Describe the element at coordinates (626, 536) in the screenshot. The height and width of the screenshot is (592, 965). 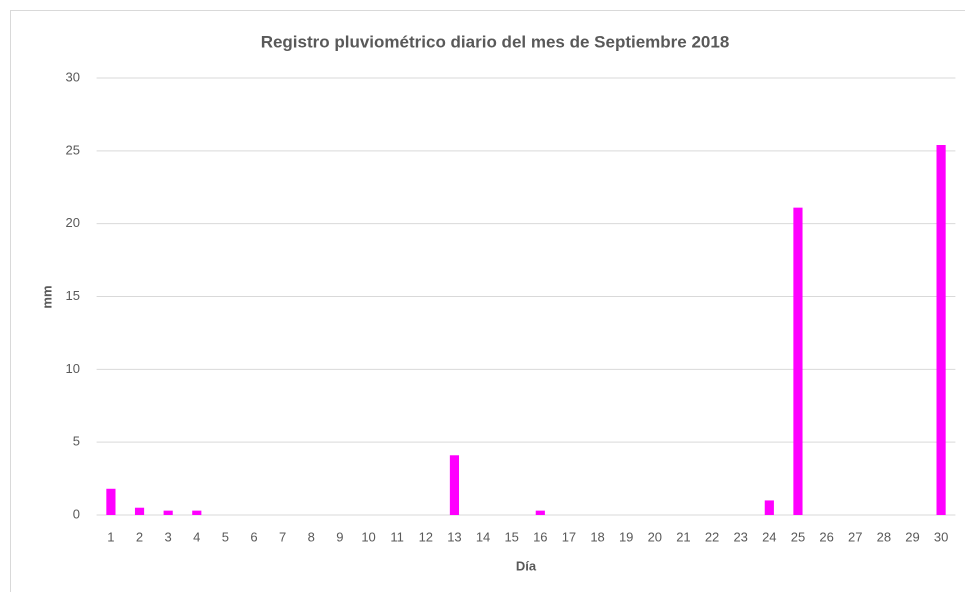
I see `x-tick-label: 19` at that location.